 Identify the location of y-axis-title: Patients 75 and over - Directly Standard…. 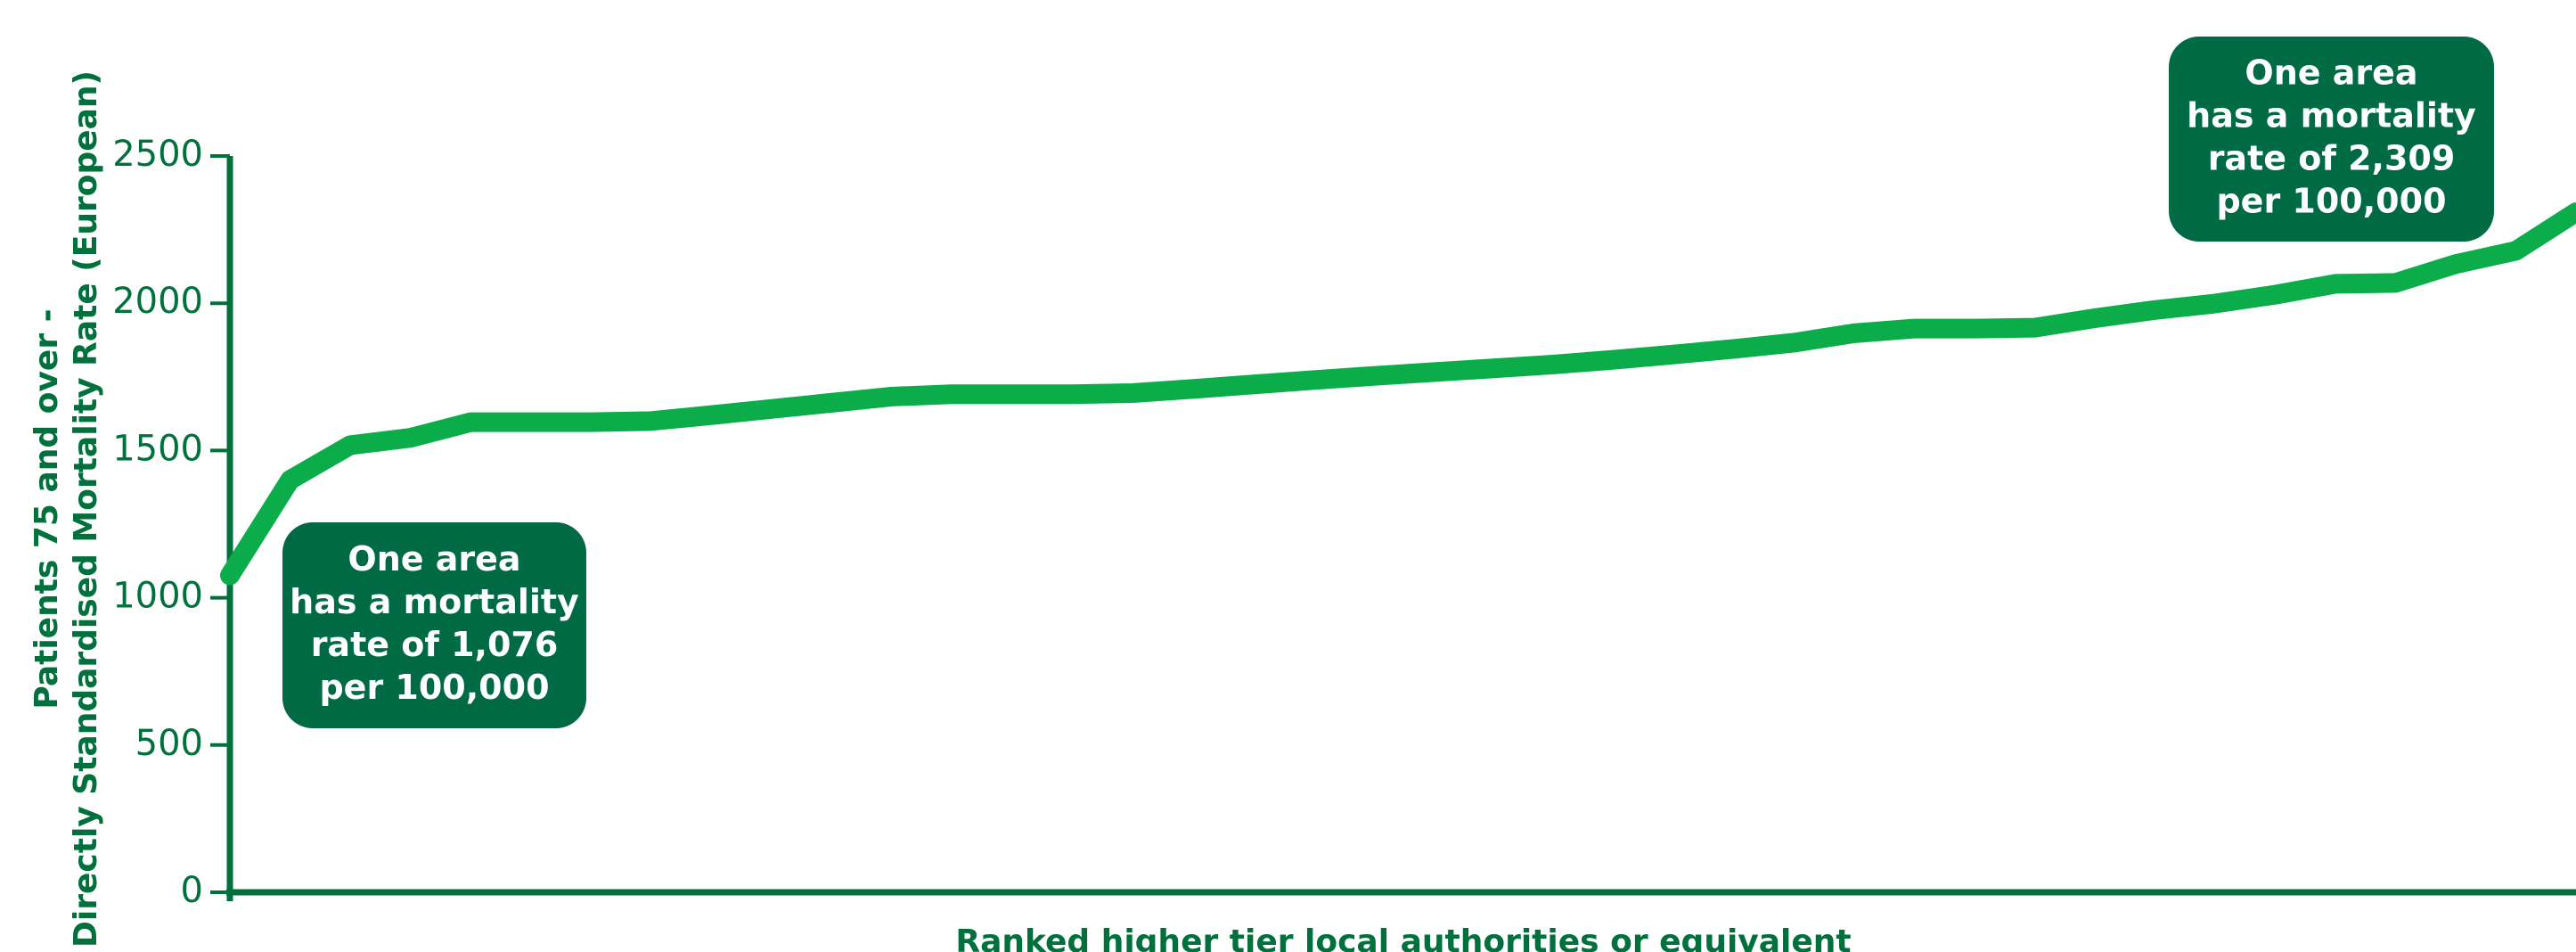
(66, 509).